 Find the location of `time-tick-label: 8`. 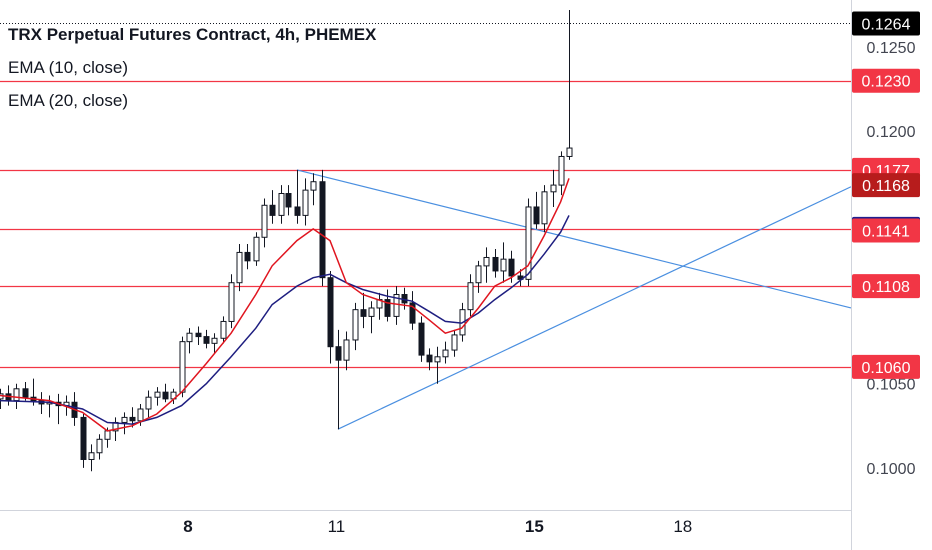

time-tick-label: 8 is located at coordinates (187, 526).